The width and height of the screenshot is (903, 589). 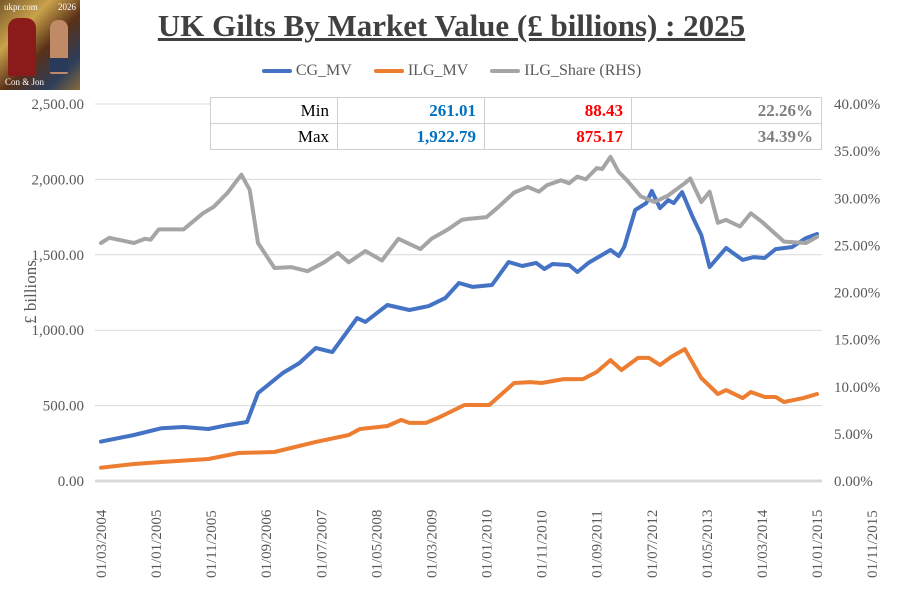 What do you see at coordinates (857, 388) in the screenshot?
I see `y-right-tick-label: 10.00%` at bounding box center [857, 388].